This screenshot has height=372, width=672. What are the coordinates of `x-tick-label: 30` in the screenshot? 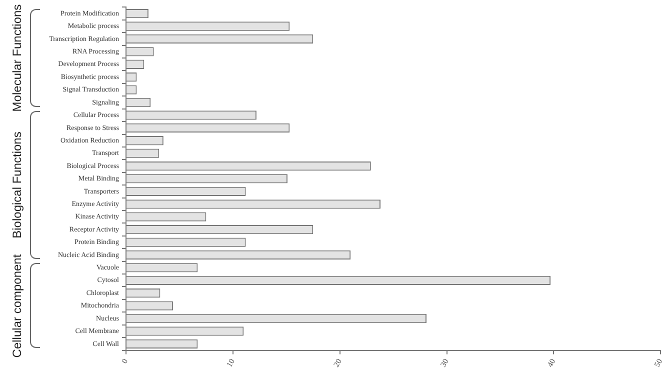 It's located at (444, 363).